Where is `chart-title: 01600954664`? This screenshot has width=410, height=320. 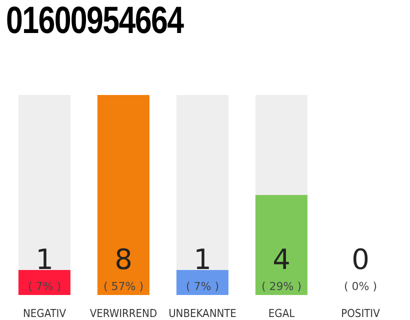
chart-title: 01600954664 is located at coordinates (95, 21).